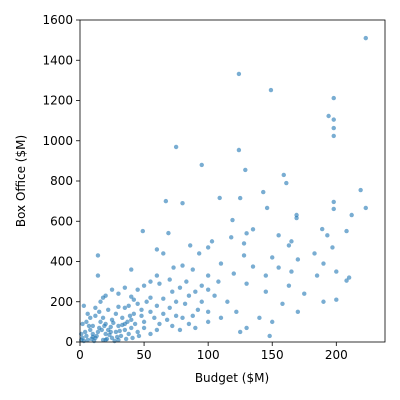  Describe the element at coordinates (61, 302) in the screenshot. I see `y-tick-label: 200` at that location.